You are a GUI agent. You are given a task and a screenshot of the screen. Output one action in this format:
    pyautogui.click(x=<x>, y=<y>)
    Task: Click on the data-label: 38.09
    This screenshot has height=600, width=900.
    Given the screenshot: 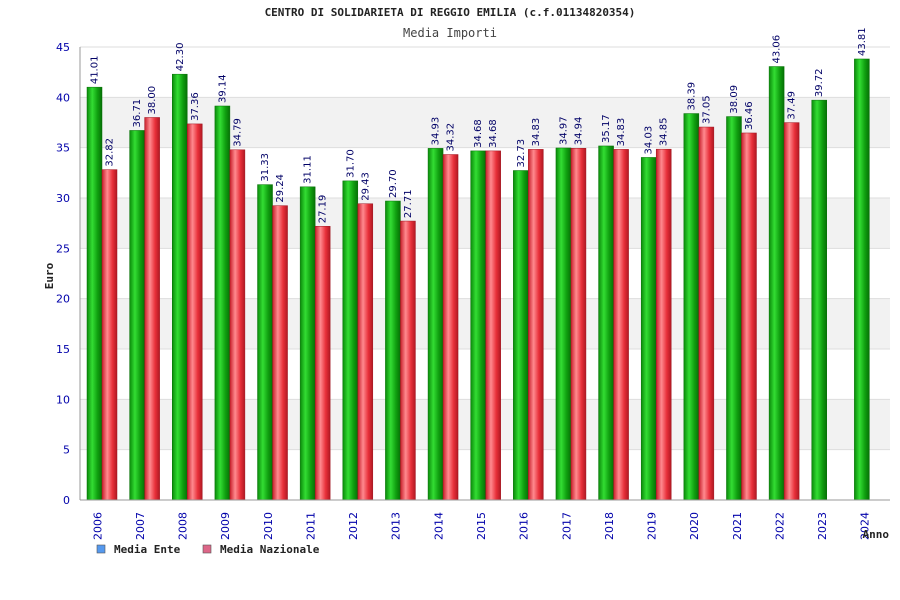 What is the action you would take?
    pyautogui.click(x=734, y=99)
    